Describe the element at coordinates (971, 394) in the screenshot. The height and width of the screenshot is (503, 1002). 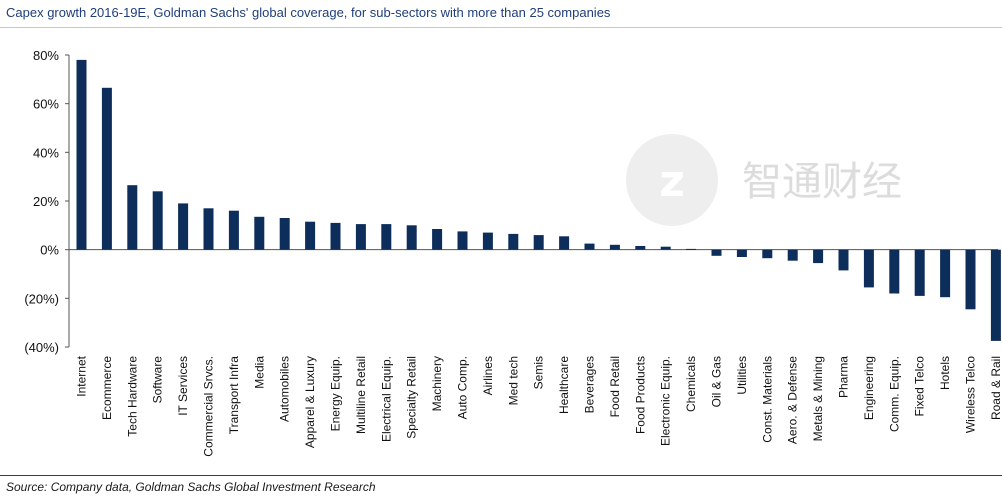
I see `x-tick-label: Wireless Telco` at that location.